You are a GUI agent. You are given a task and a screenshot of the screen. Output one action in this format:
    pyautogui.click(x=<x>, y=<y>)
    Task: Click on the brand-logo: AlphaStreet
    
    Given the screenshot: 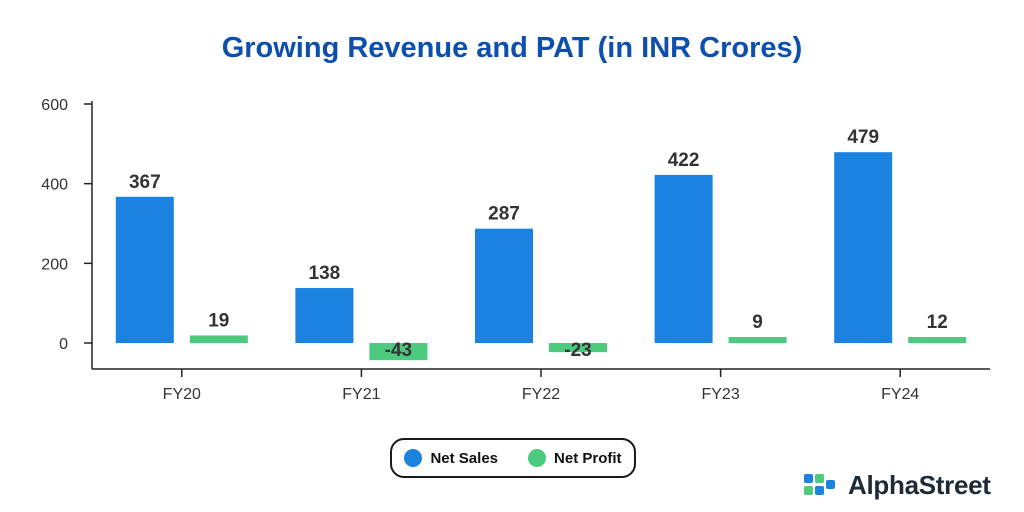 What is the action you would take?
    pyautogui.click(x=896, y=485)
    